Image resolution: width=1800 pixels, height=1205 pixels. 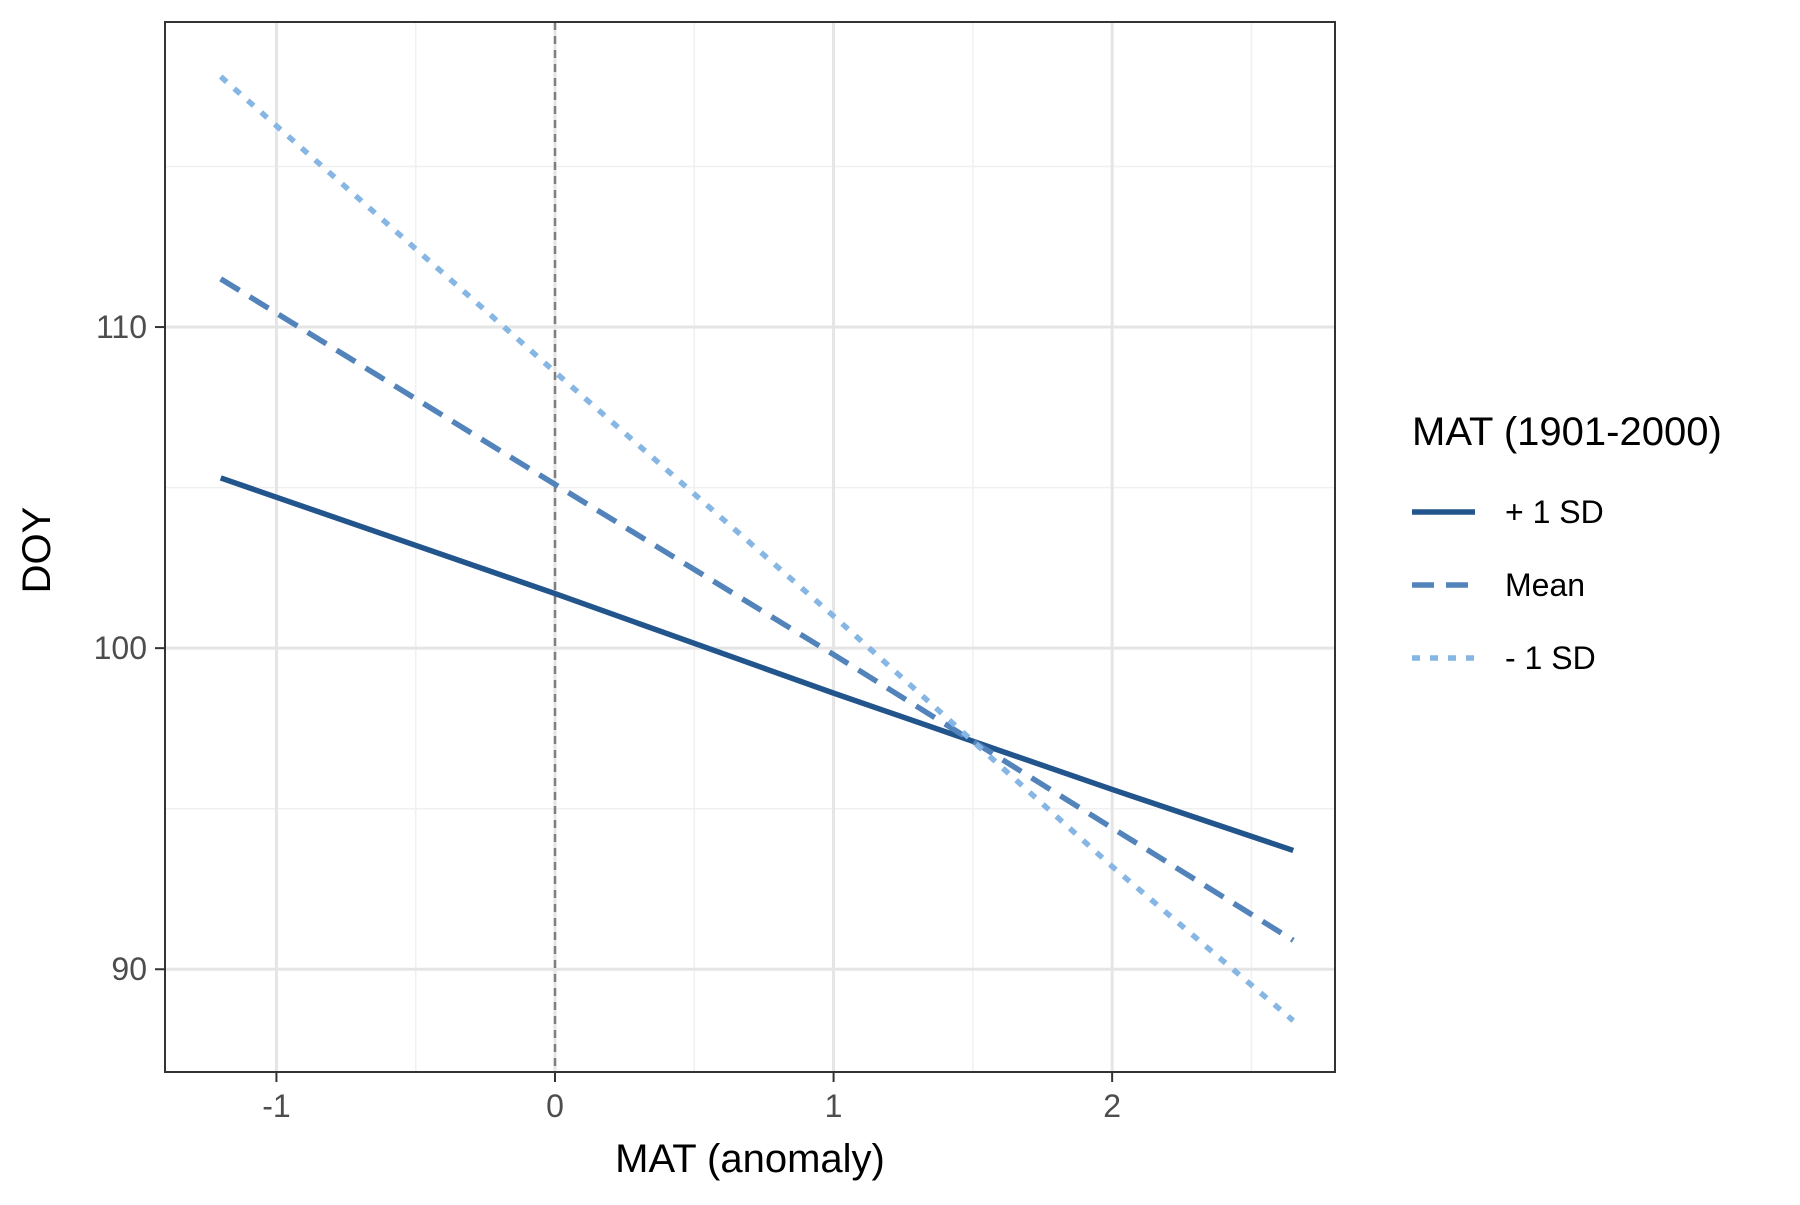 I want to click on legend-item: - 1 SD, so click(x=1504, y=658).